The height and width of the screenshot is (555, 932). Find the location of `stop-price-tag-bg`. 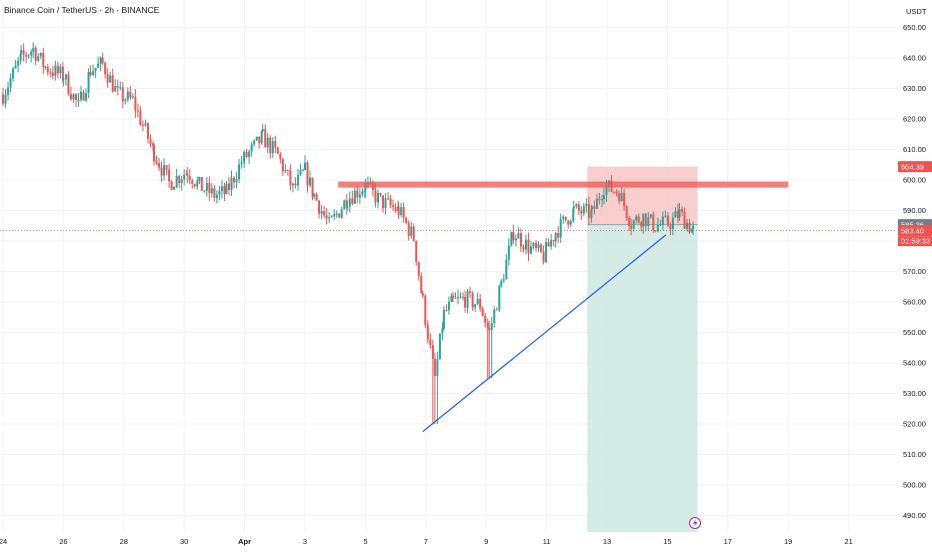

stop-price-tag-bg is located at coordinates (915, 167).